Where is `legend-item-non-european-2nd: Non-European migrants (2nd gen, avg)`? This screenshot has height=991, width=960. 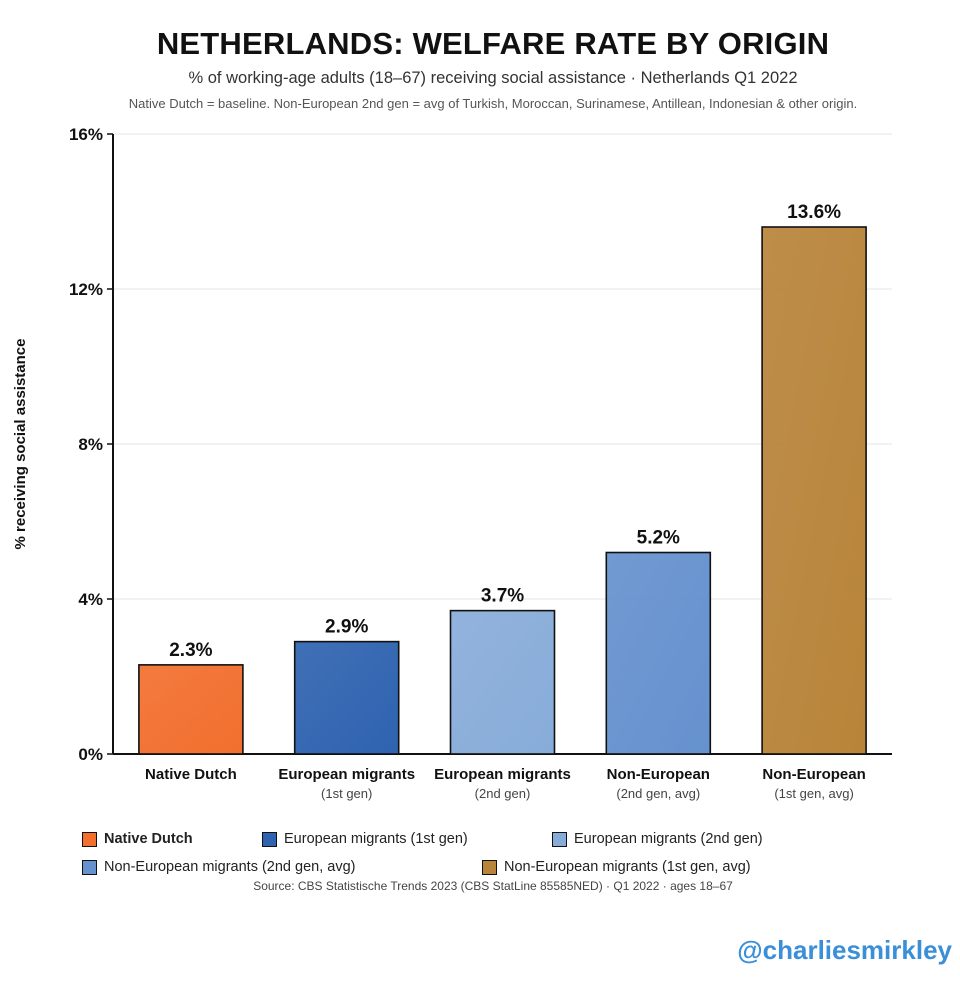 legend-item-non-european-2nd: Non-European migrants (2nd gen, avg) is located at coordinates (218, 867).